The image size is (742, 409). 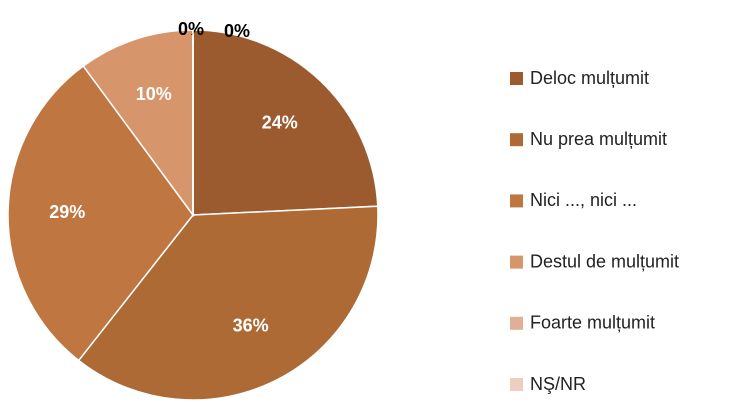 What do you see at coordinates (589, 78) in the screenshot?
I see `legend-label: Deloc mulțumit` at bounding box center [589, 78].